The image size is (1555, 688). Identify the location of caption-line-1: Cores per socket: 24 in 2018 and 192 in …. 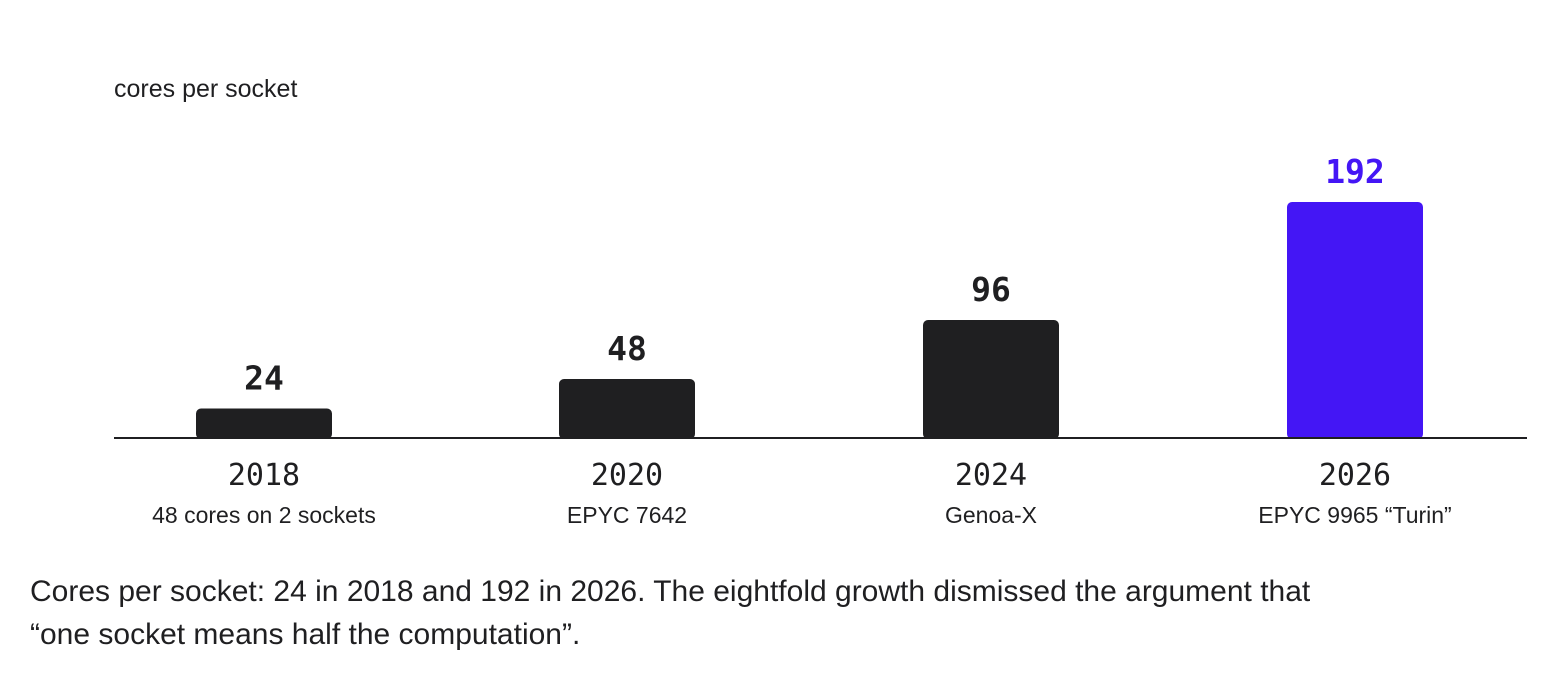
(670, 591).